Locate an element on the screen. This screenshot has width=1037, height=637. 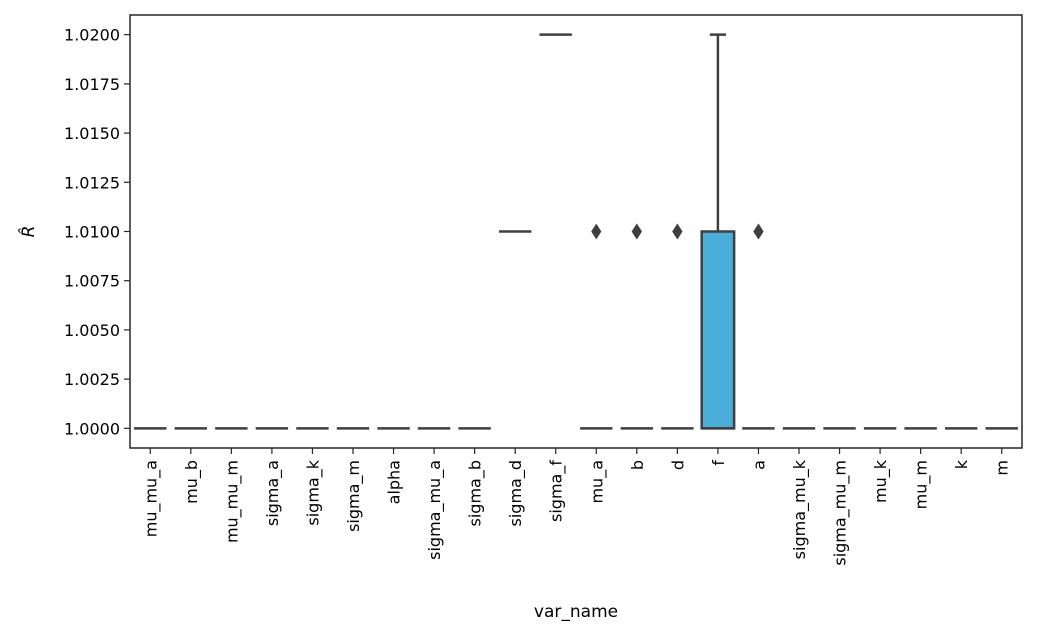
box-b is located at coordinates (637, 326).